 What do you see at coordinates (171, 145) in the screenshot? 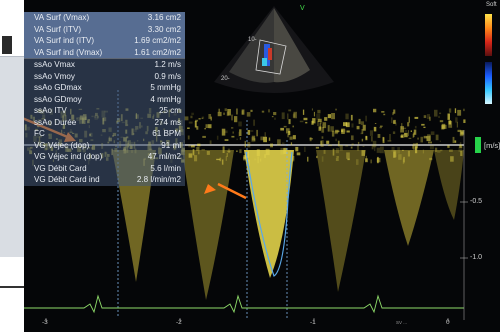
I see `measurement-value: 91 ml` at bounding box center [171, 145].